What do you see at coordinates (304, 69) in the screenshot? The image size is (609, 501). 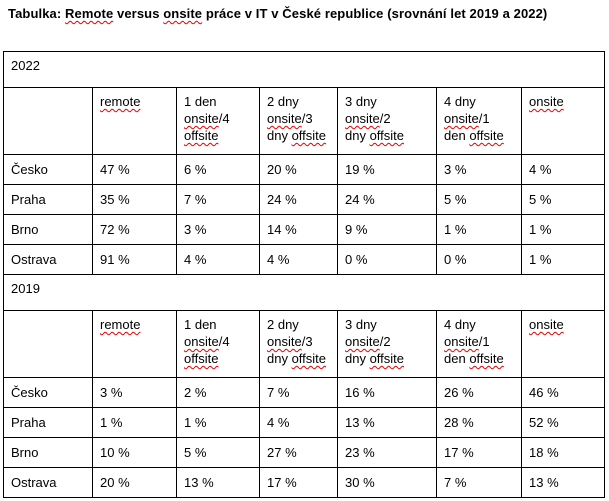 I see `year-section-label: 2022` at bounding box center [304, 69].